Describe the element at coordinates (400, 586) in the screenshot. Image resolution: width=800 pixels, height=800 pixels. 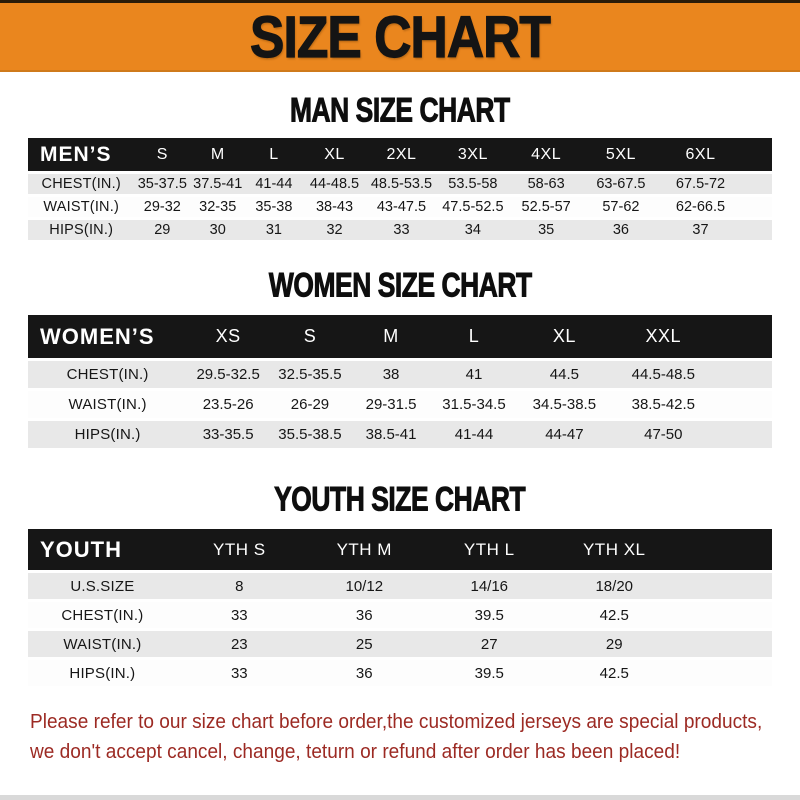
I see `measurement-row: U.S.SIZE 8 10/12 14/16 18/20` at that location.